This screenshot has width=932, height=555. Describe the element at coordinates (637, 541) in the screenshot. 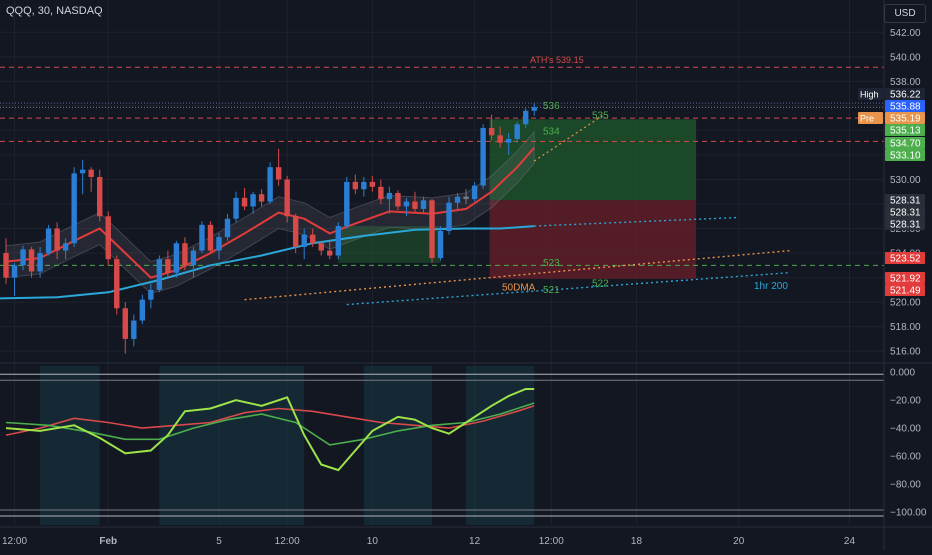

I see `time-tick-label: 18` at that location.